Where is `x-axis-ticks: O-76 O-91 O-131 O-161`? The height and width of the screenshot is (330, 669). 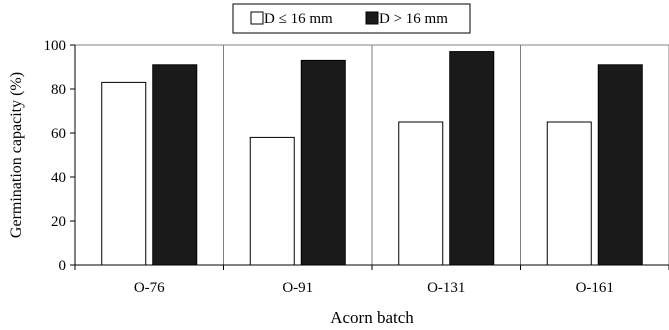 x-axis-ticks: O-76 O-91 O-131 O-161 is located at coordinates (371, 280).